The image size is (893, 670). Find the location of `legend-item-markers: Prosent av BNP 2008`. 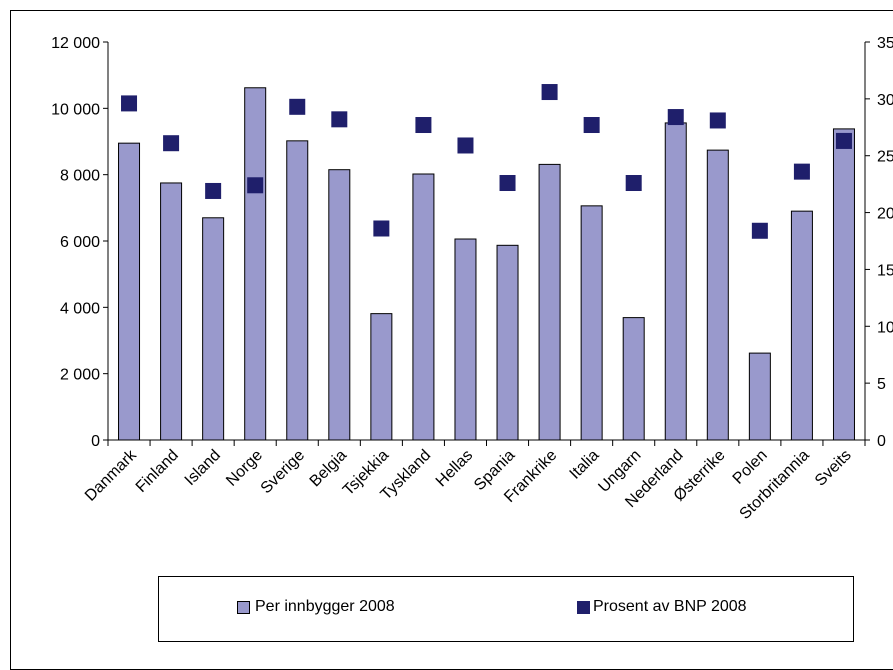

legend-item-markers: Prosent av BNP 2008 is located at coordinates (662, 607).